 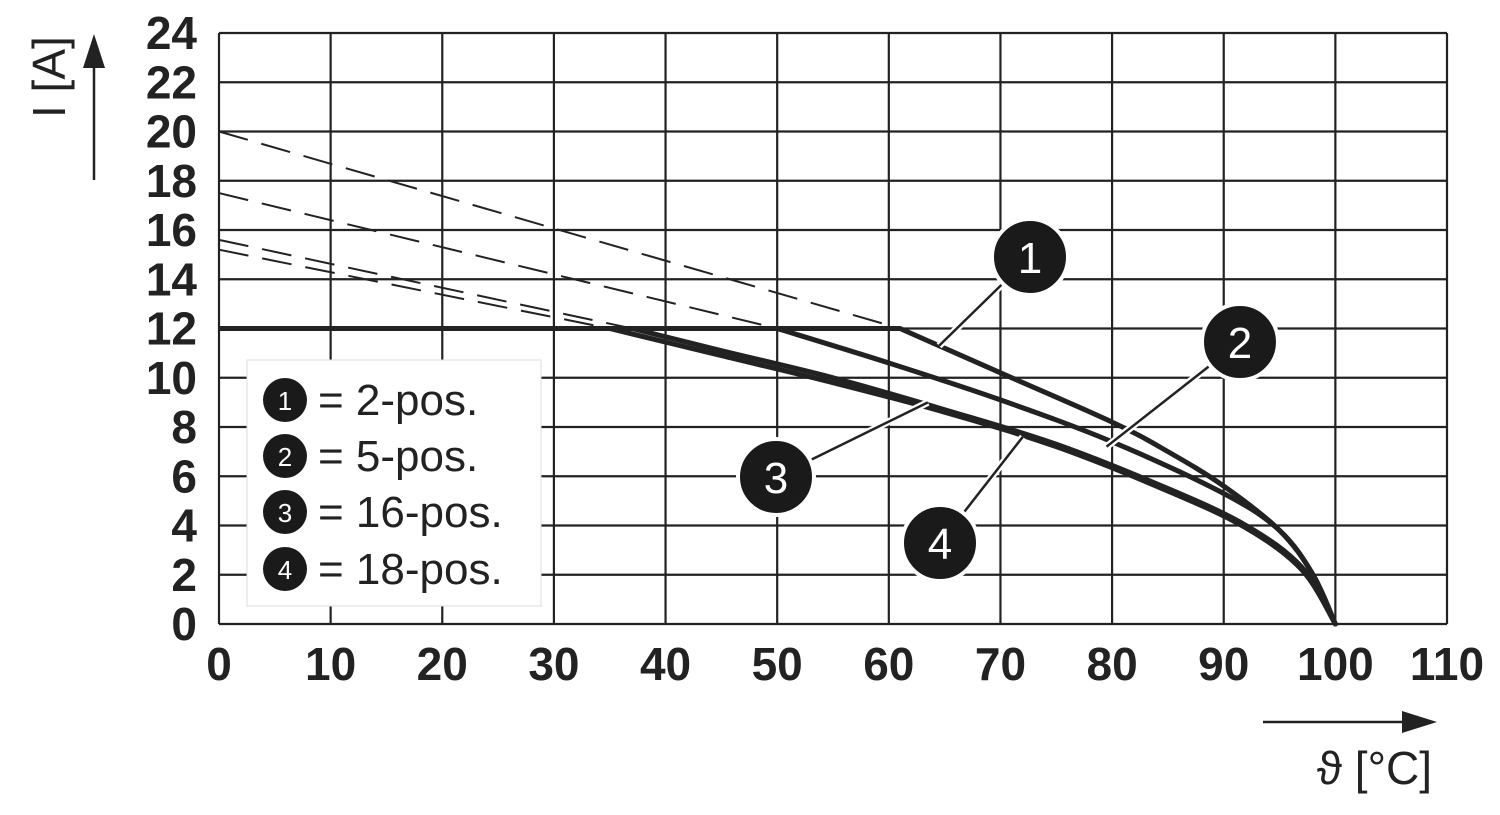 I want to click on callout-marker-number: 4, so click(x=940, y=544).